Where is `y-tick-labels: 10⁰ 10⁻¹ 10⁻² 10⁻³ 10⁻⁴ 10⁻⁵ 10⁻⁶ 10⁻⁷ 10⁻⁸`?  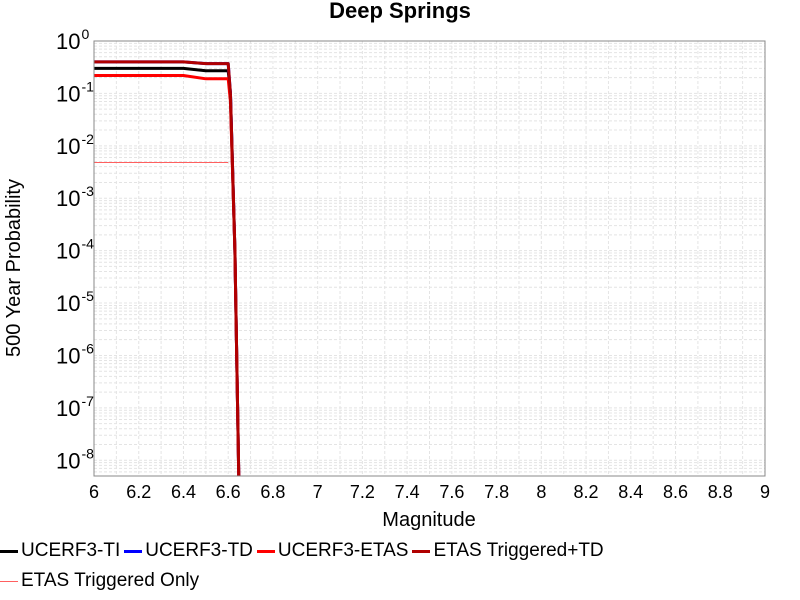 y-tick-labels: 10⁰ 10⁻¹ 10⁻² 10⁻³ 10⁻⁴ 10⁻⁵ 10⁻⁶ 10⁻⁷ 10⁻⁸ is located at coordinates (75, 249).